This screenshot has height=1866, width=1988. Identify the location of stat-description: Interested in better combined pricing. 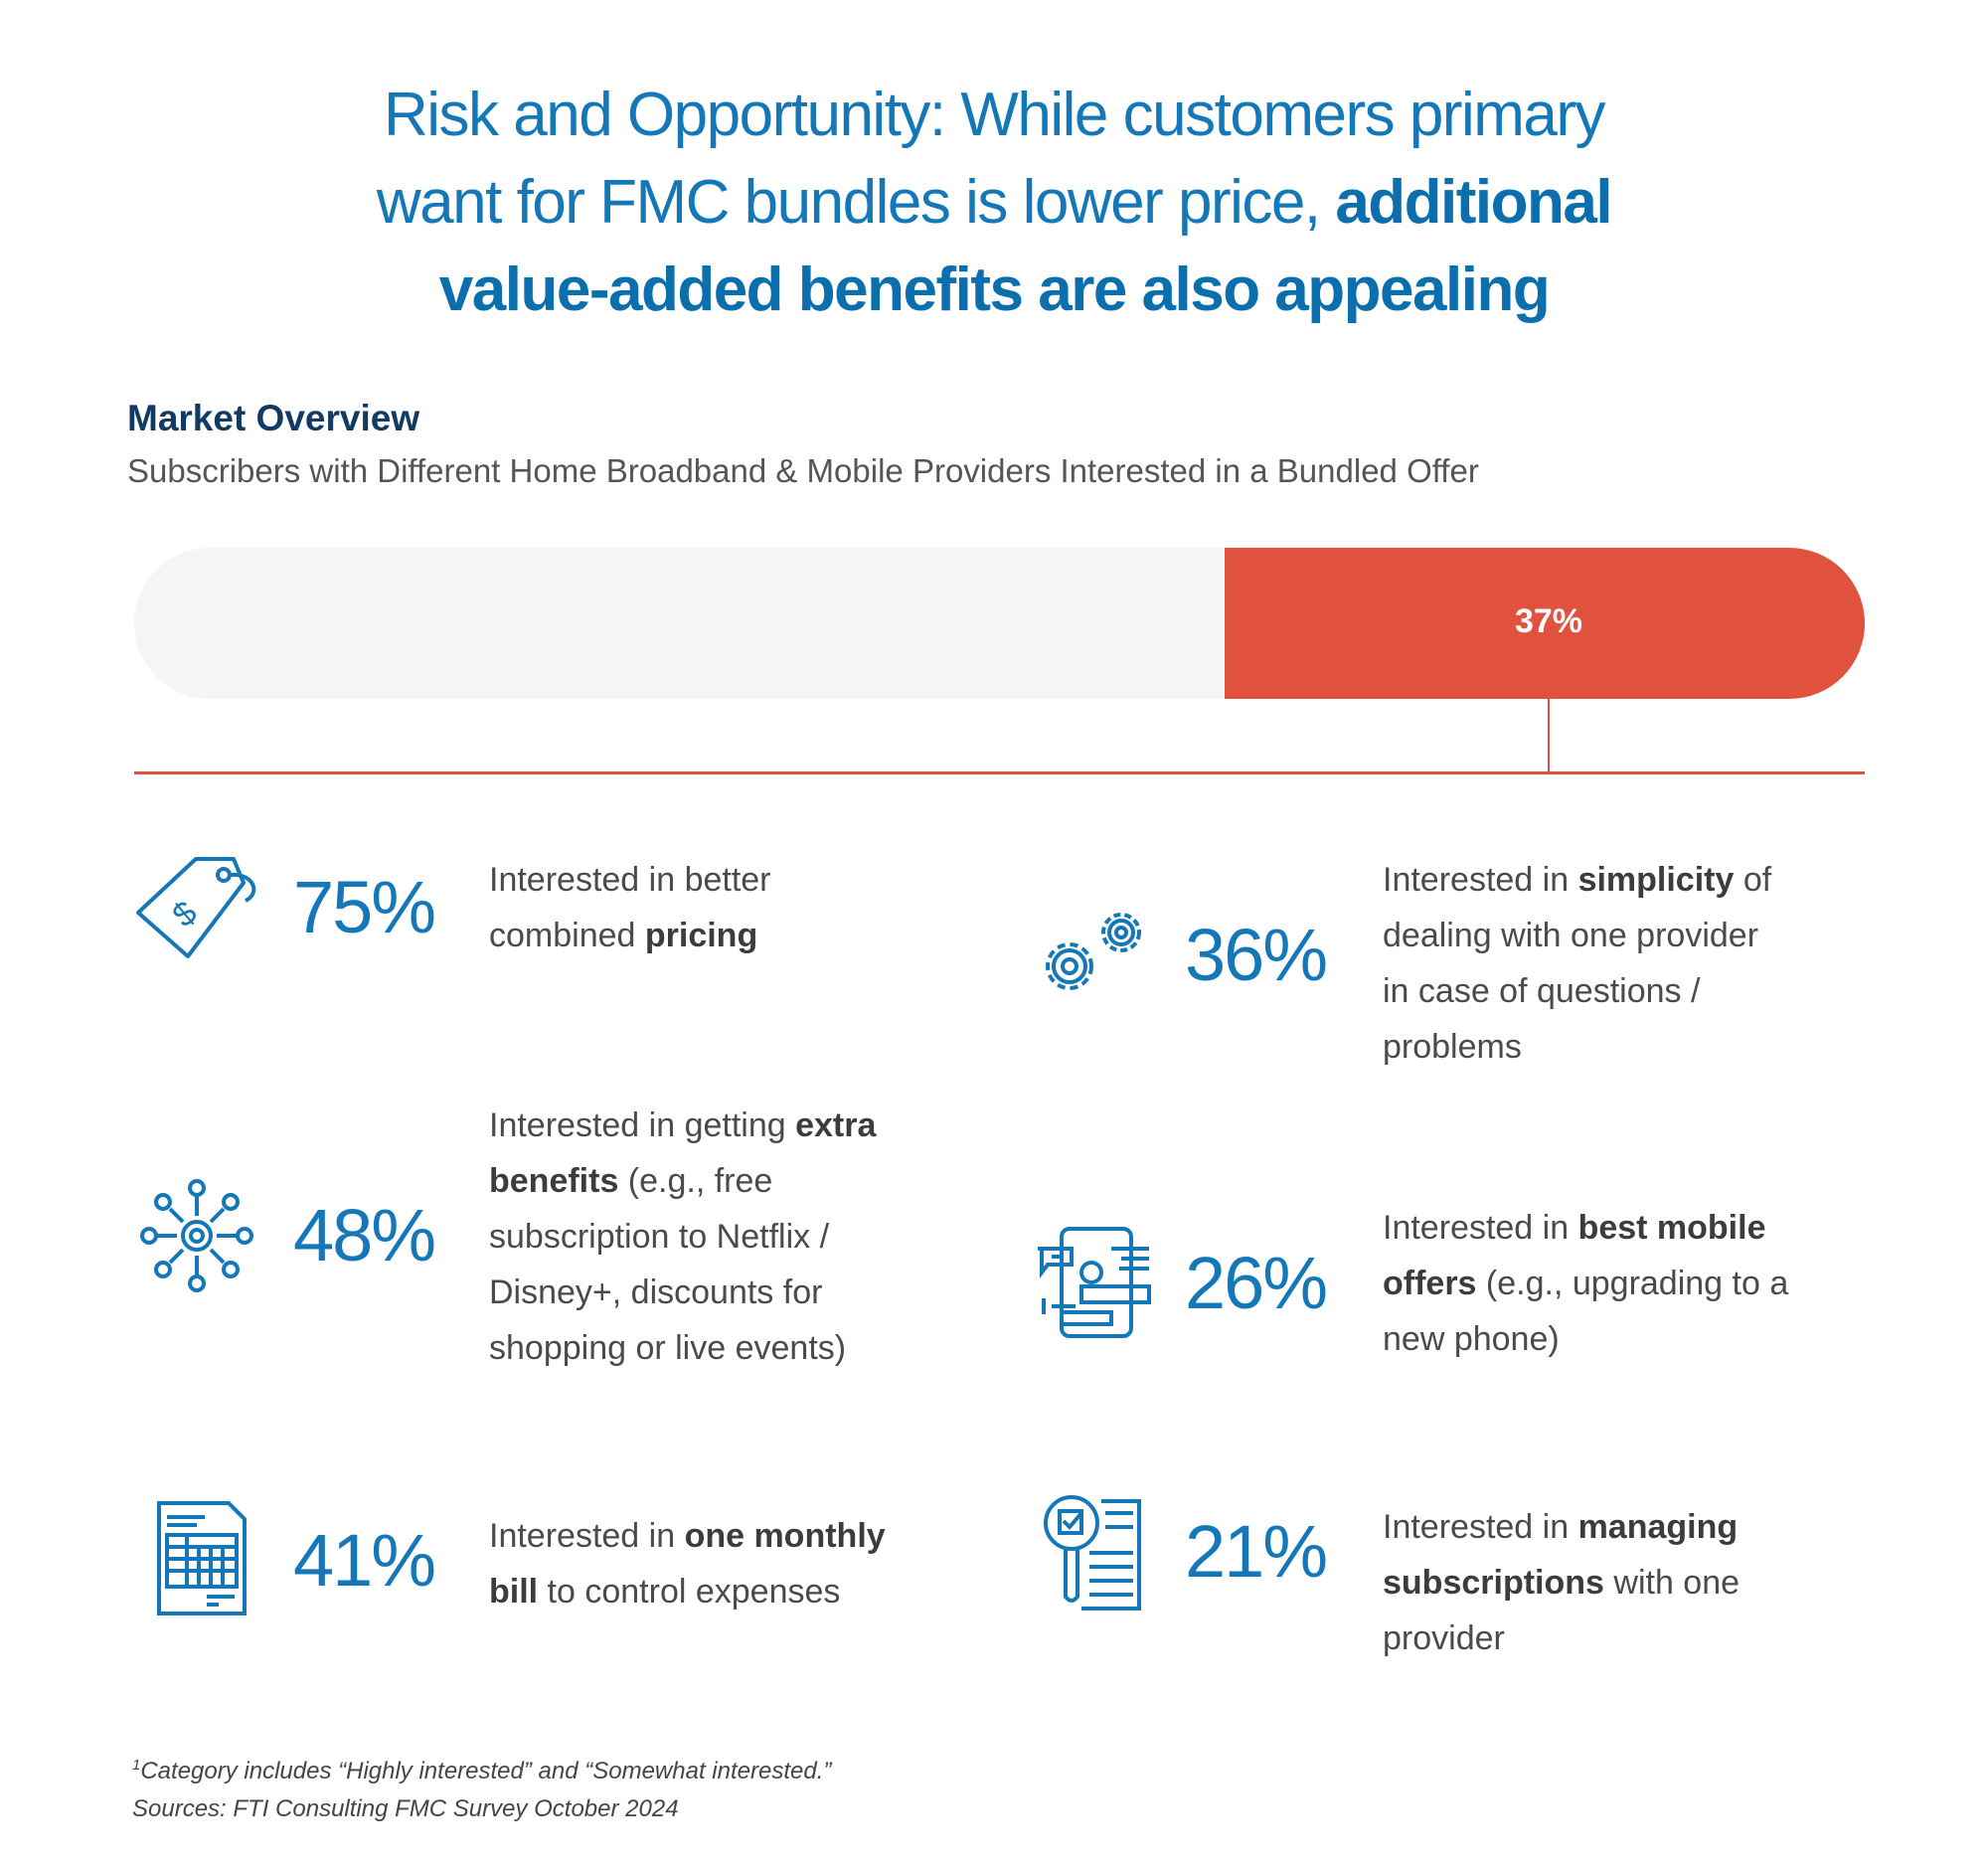
(630, 907).